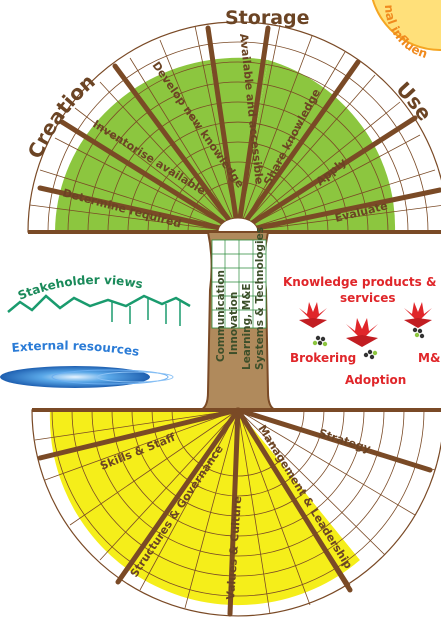 The image size is (441, 625). I want to click on stakeholder-views-group: Stakeholder views, so click(99, 299).